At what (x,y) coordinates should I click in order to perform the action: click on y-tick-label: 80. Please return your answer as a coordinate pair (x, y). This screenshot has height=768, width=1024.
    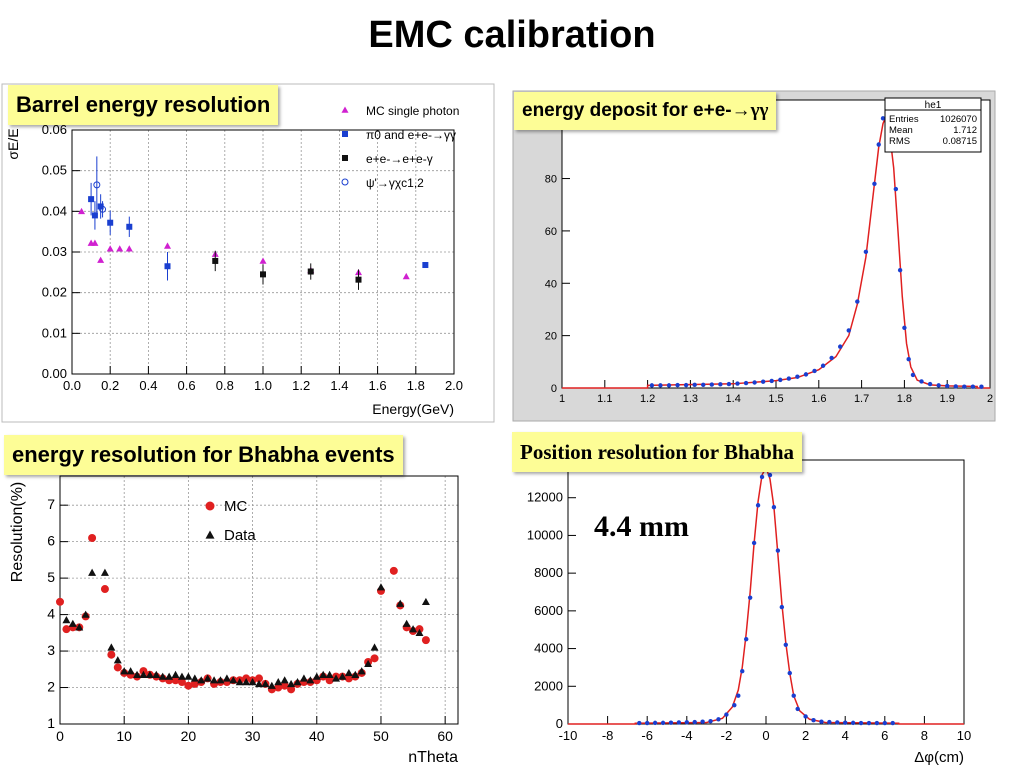
    Looking at the image, I should click on (551, 180).